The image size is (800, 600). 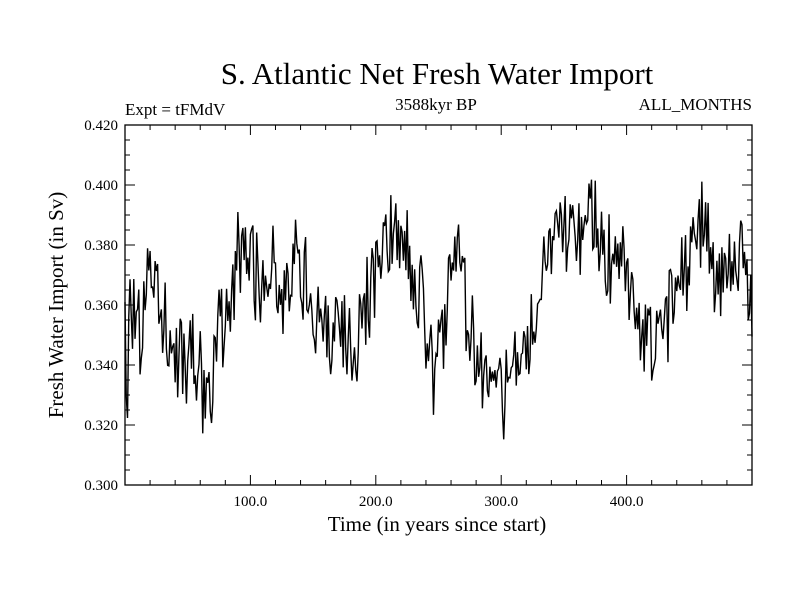 What do you see at coordinates (56, 305) in the screenshot?
I see `y-axis-label: Fresh Water Import (in Sv)` at bounding box center [56, 305].